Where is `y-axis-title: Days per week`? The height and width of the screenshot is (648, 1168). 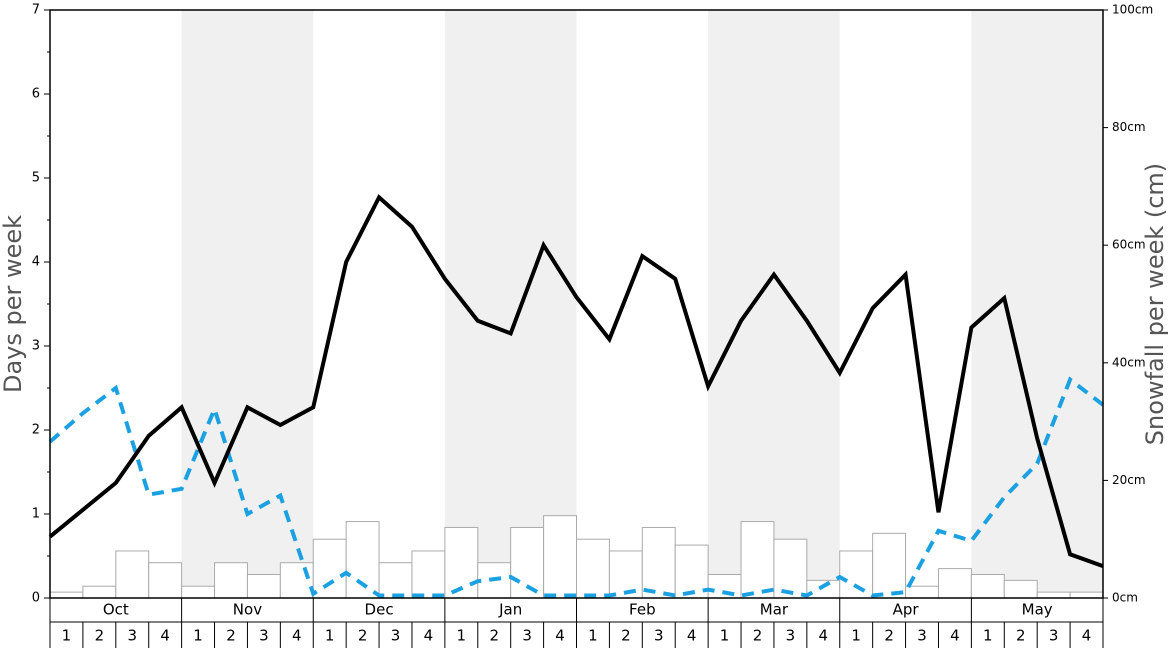 y-axis-title: Days per week is located at coordinates (13, 304).